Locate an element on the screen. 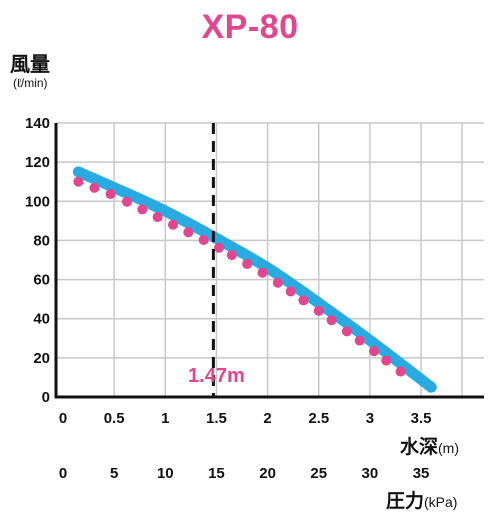  y-tick-label: 140 is located at coordinates (37, 123).